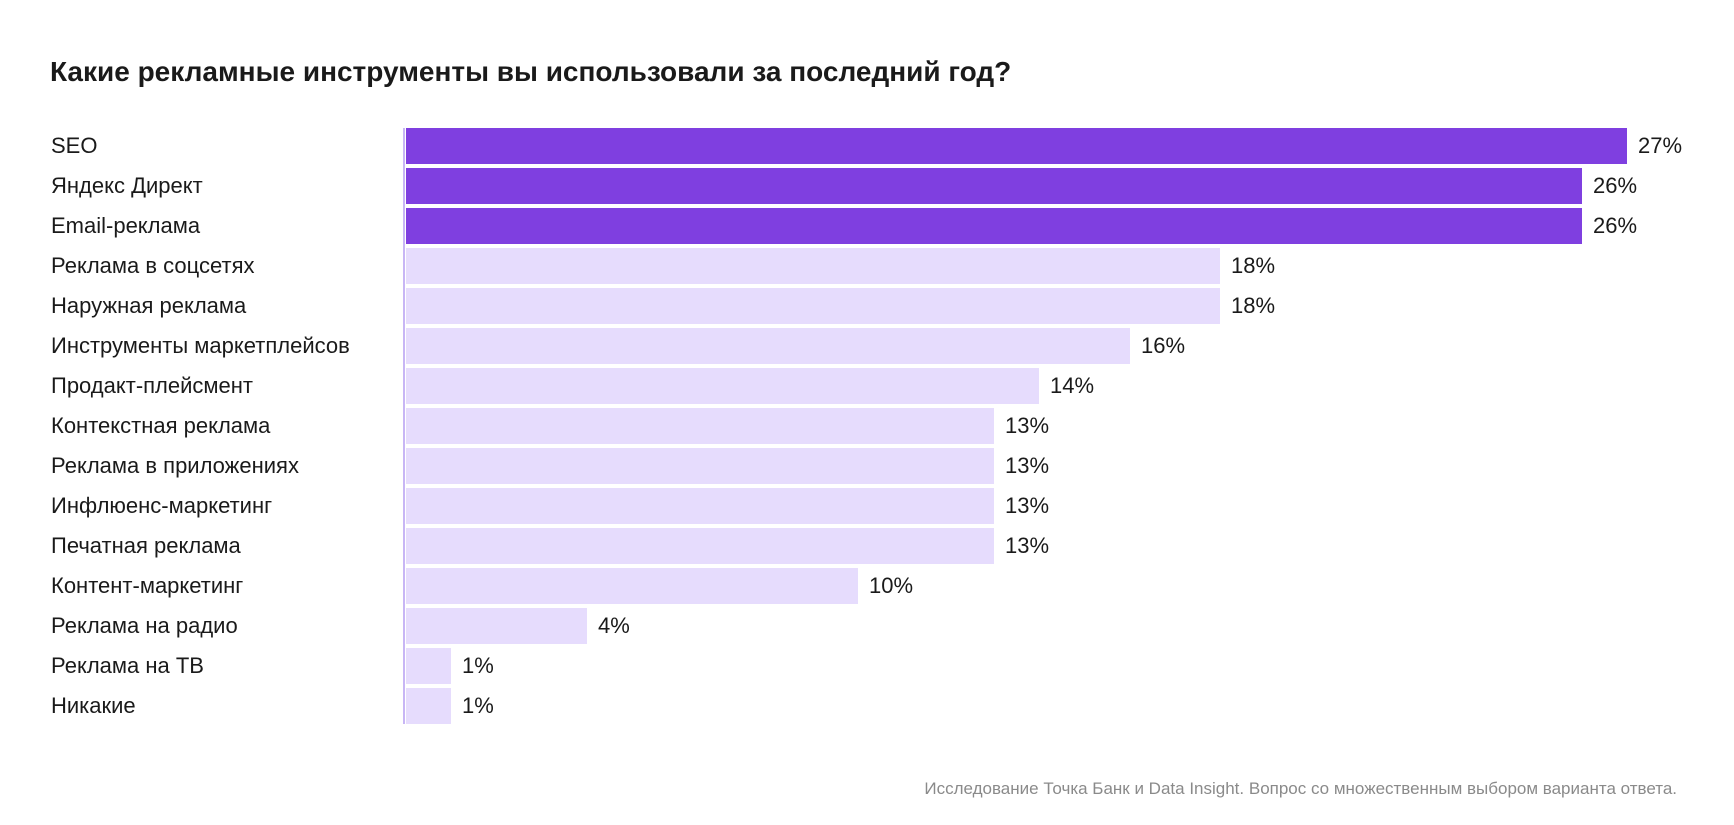 Image resolution: width=1734 pixels, height=825 pixels. I want to click on category-label: Никакие, so click(93, 705).